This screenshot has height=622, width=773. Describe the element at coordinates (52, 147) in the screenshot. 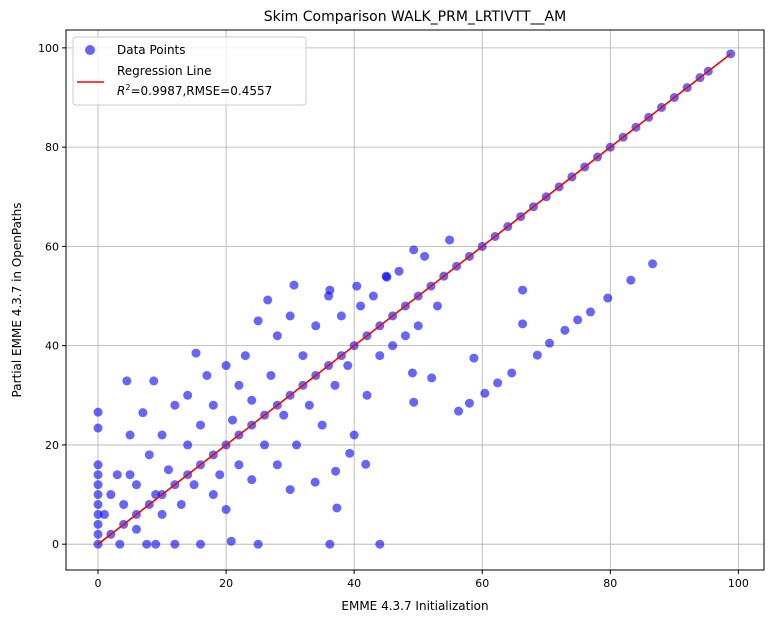

I see `y-tick-label: 80` at that location.